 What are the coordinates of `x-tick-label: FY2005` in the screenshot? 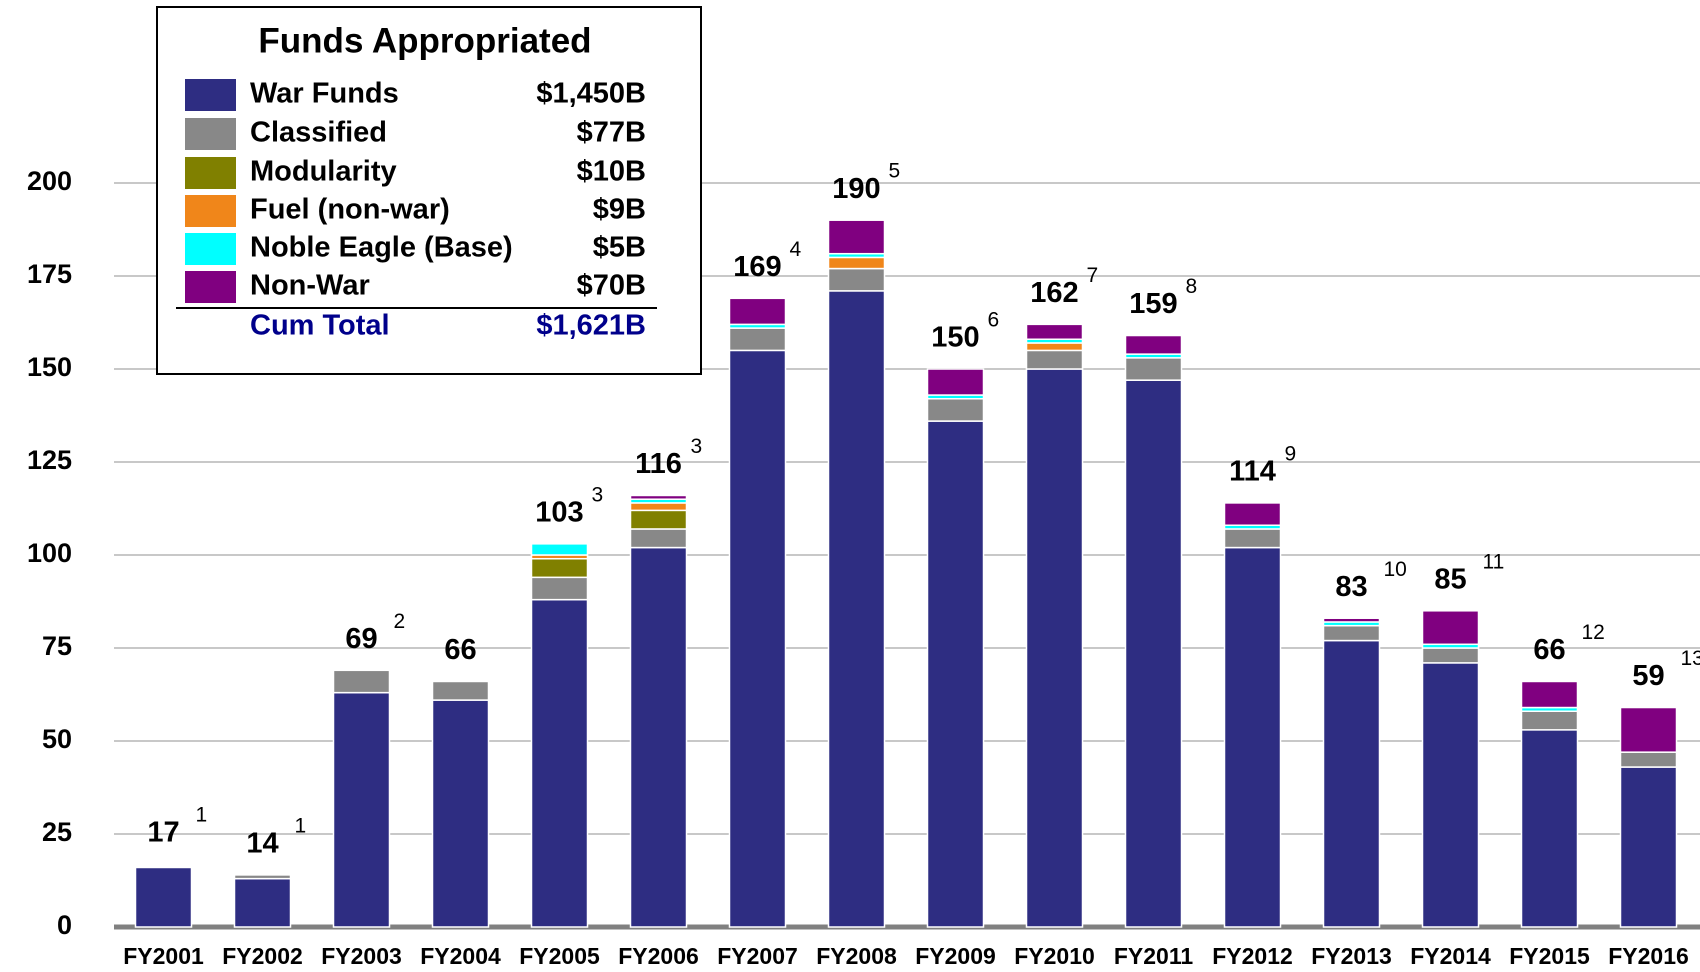 It's located at (559, 956).